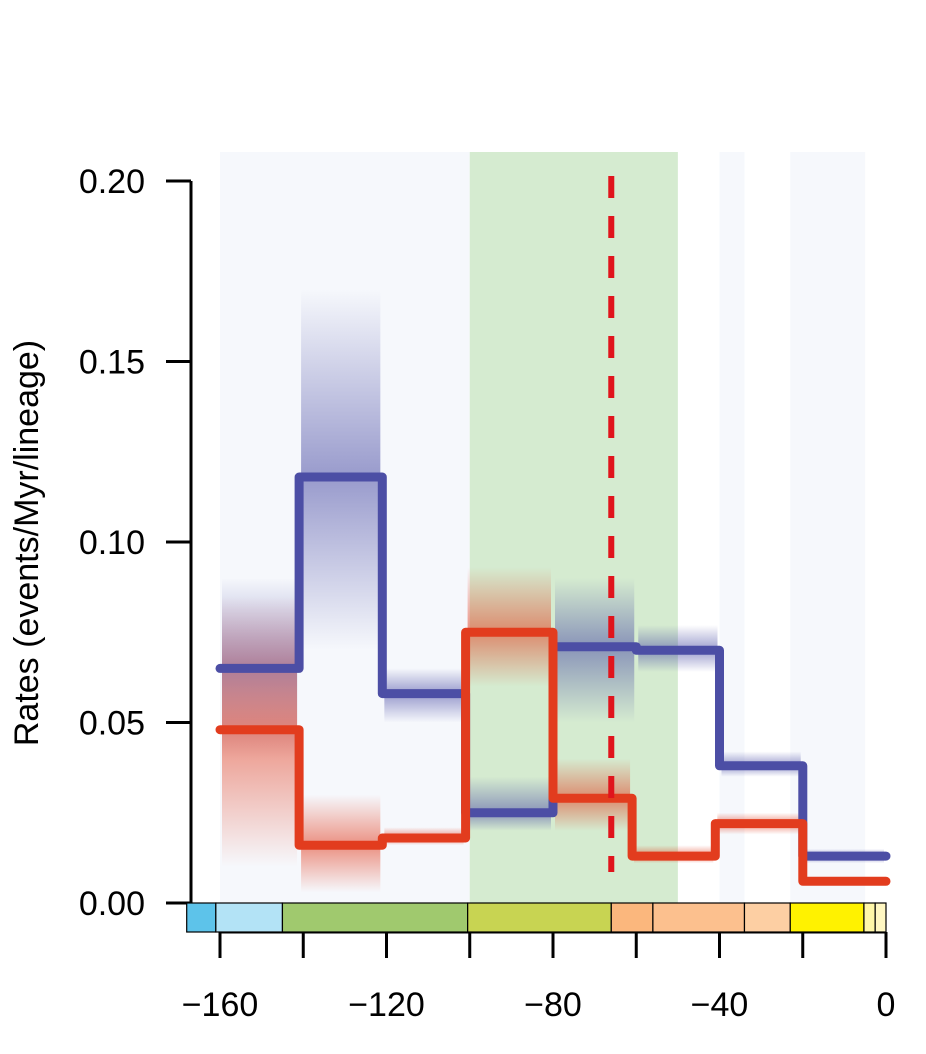  What do you see at coordinates (112, 724) in the screenshot?
I see `y-tick-label: 0.05` at bounding box center [112, 724].